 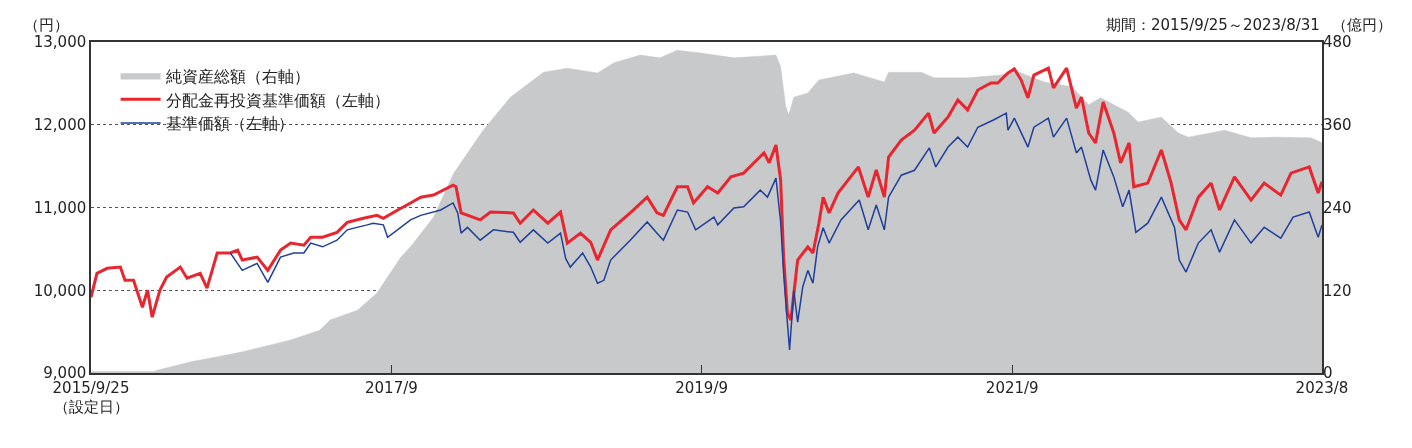 I want to click on legend-label: 基準価額（左軸）, so click(x=229, y=124).